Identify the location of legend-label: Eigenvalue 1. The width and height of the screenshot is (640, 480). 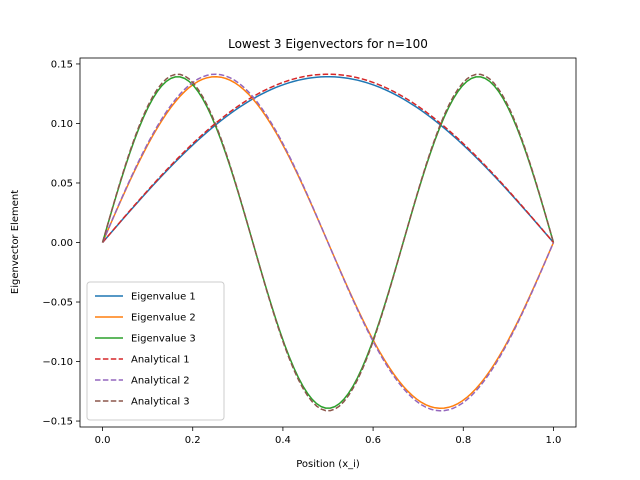
(163, 297).